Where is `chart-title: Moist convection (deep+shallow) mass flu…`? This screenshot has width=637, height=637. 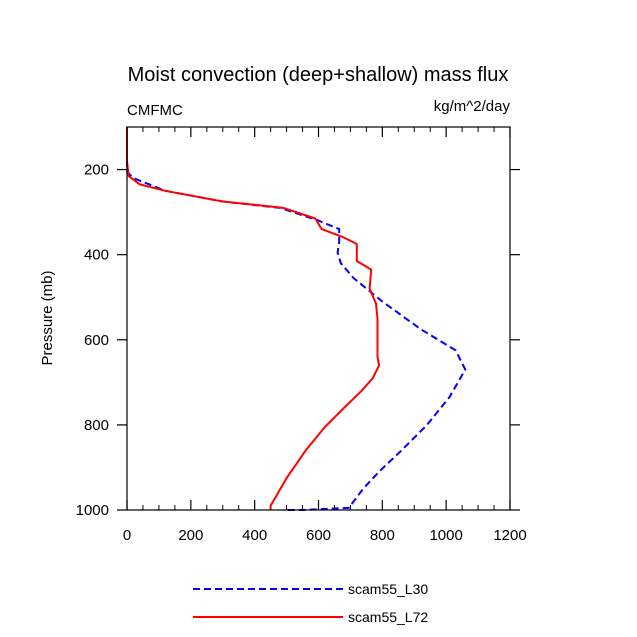
chart-title: Moist convection (deep+shallow) mass flu… is located at coordinates (318, 75).